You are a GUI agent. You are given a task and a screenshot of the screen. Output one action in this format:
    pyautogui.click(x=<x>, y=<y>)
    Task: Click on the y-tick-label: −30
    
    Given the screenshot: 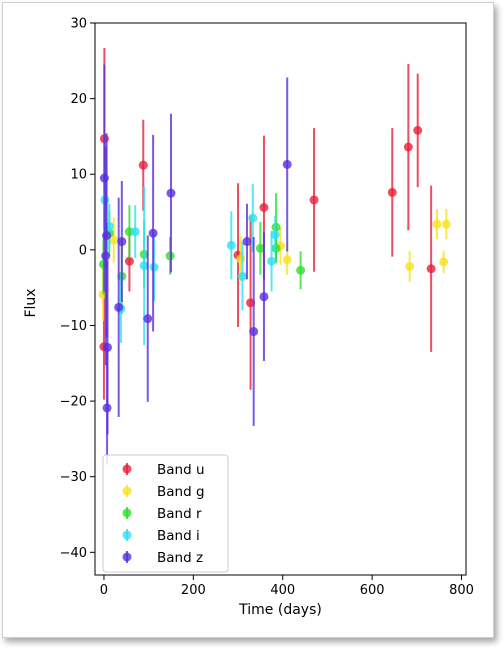 What is the action you would take?
    pyautogui.click(x=73, y=477)
    